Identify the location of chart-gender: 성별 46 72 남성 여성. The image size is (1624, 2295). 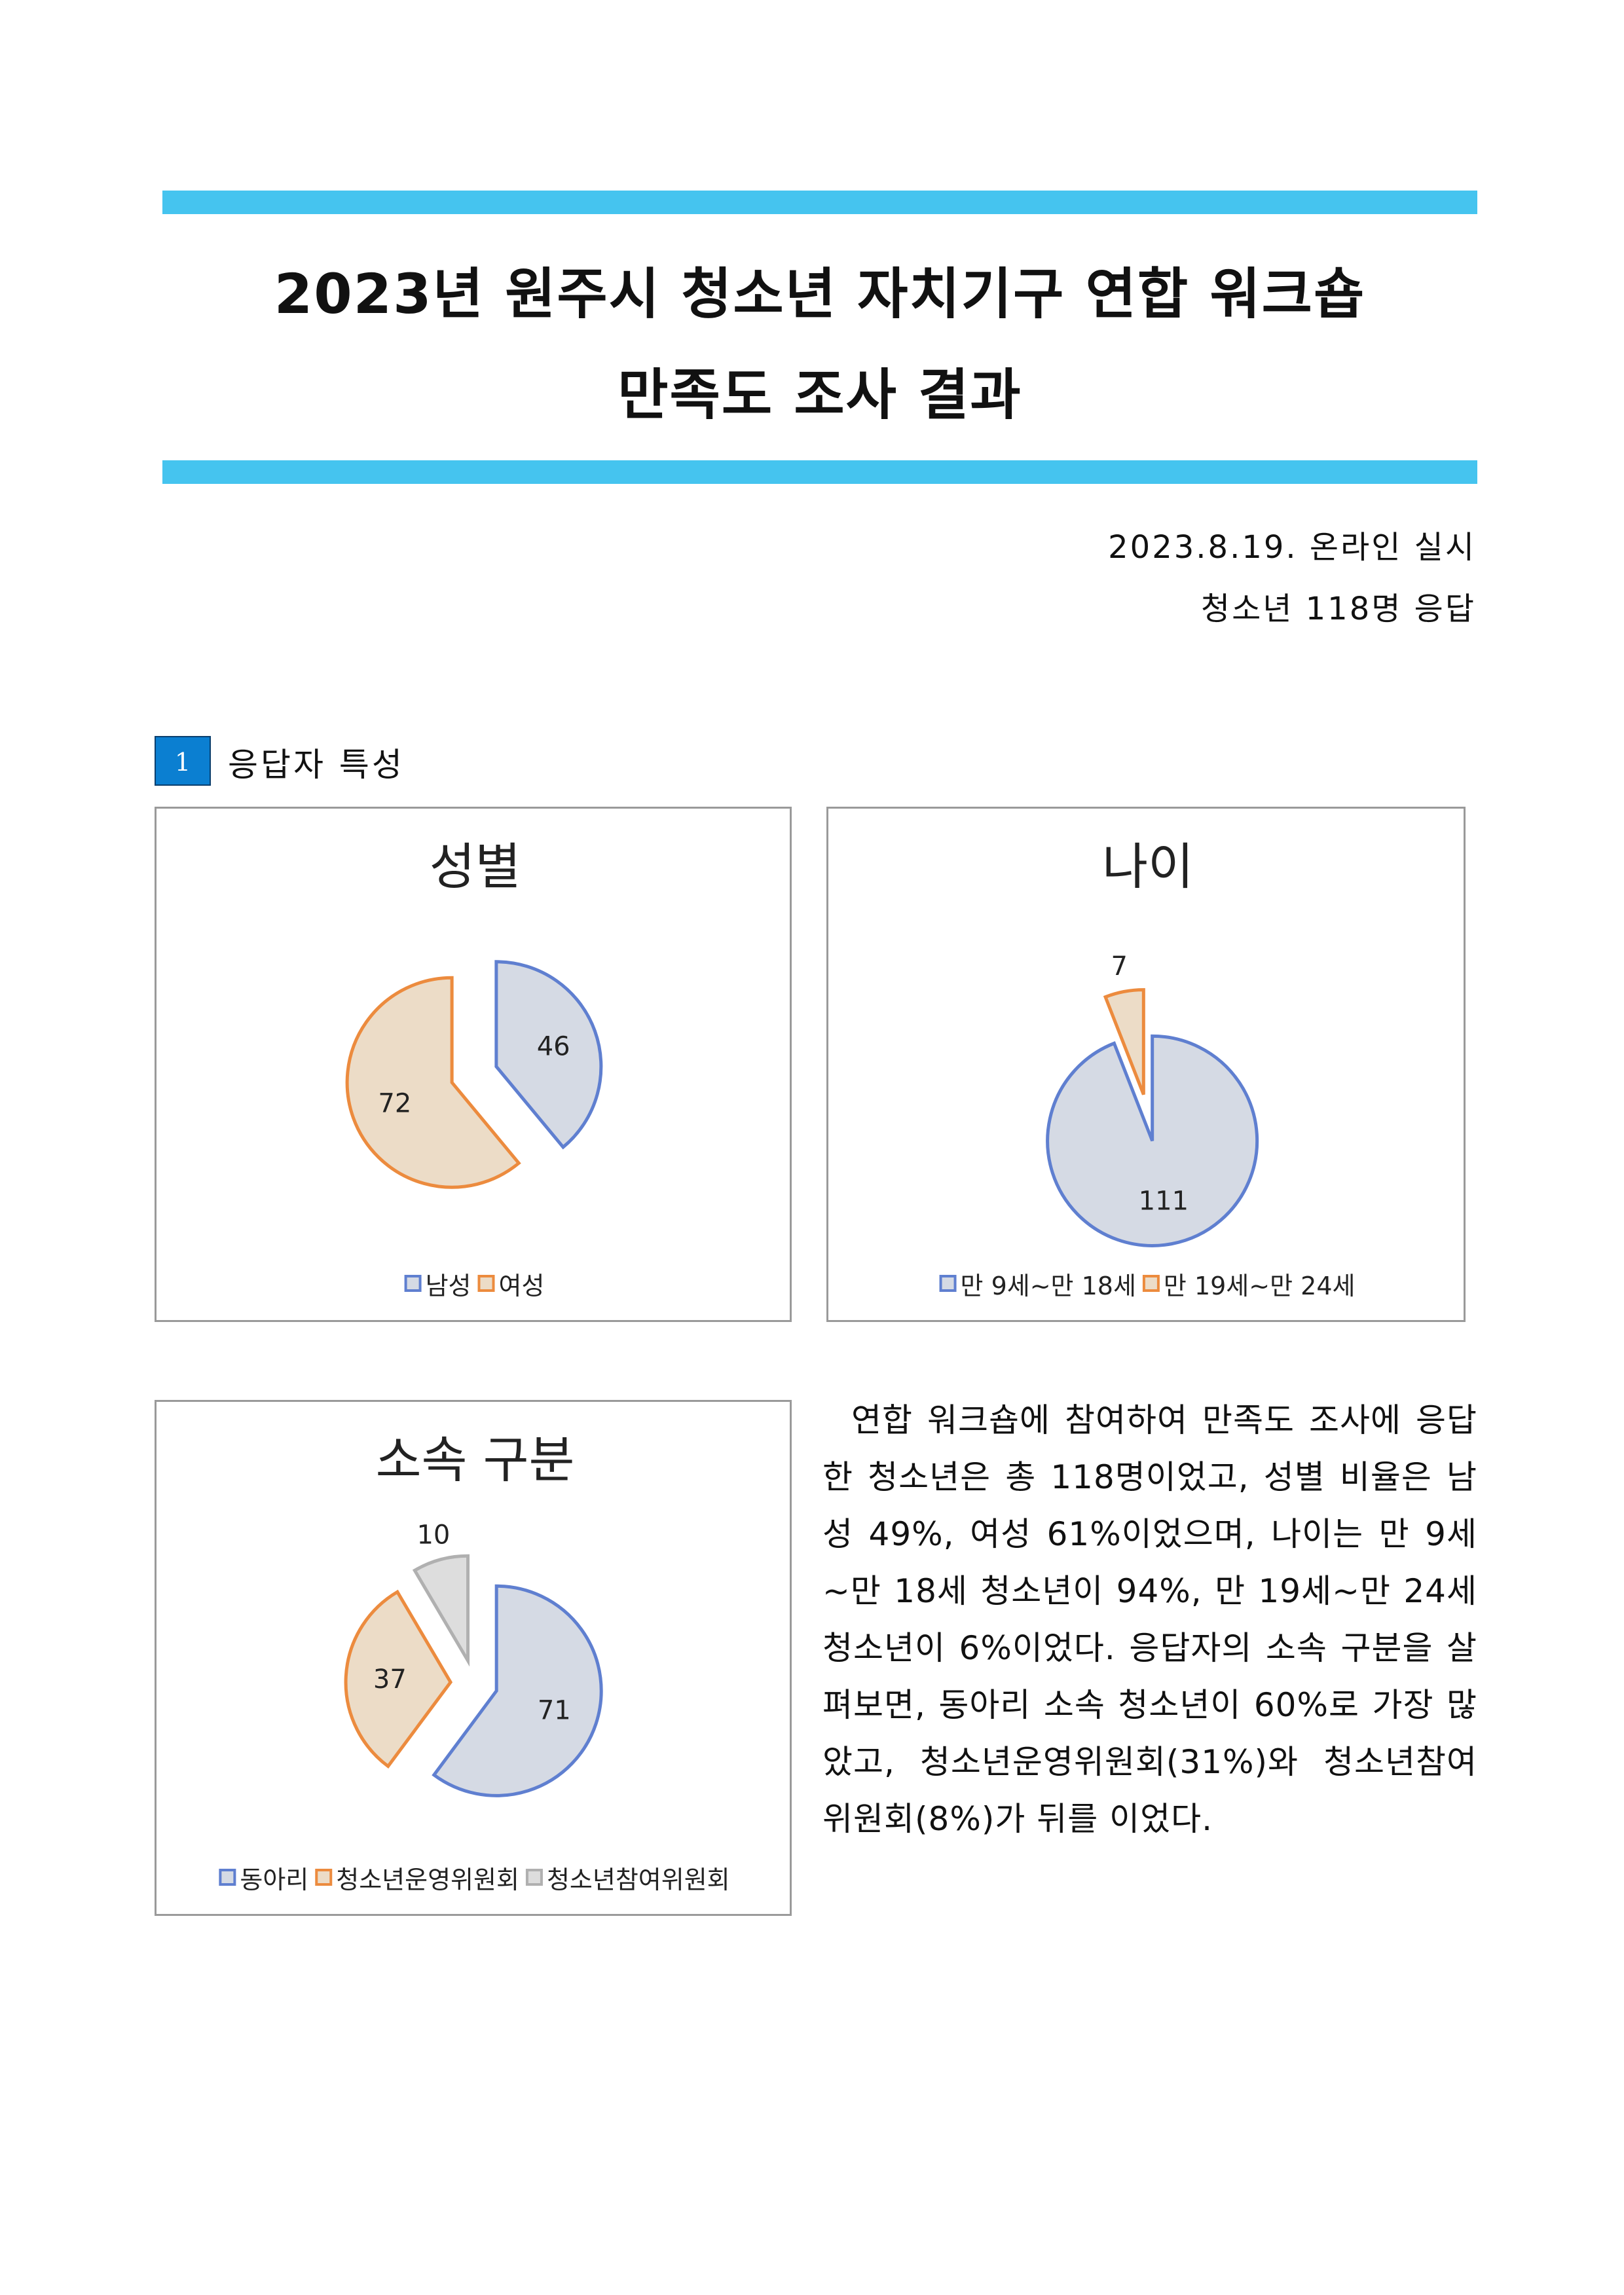
(474, 1068).